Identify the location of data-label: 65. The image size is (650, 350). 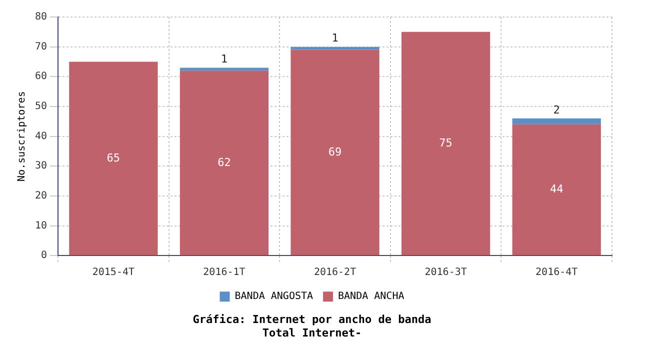
(113, 157).